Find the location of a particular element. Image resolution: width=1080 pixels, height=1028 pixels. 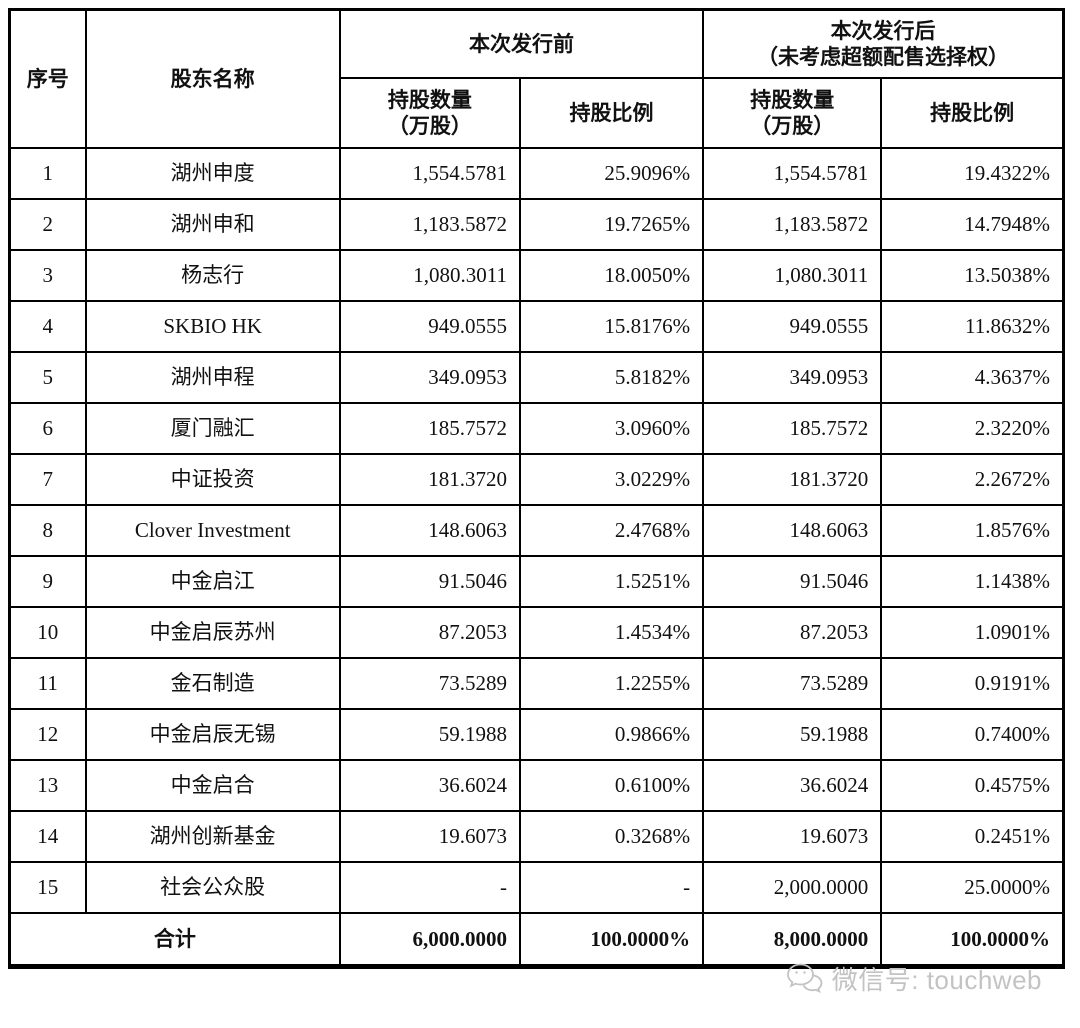

cell-pre-shares: 91.5046 is located at coordinates (429, 581).